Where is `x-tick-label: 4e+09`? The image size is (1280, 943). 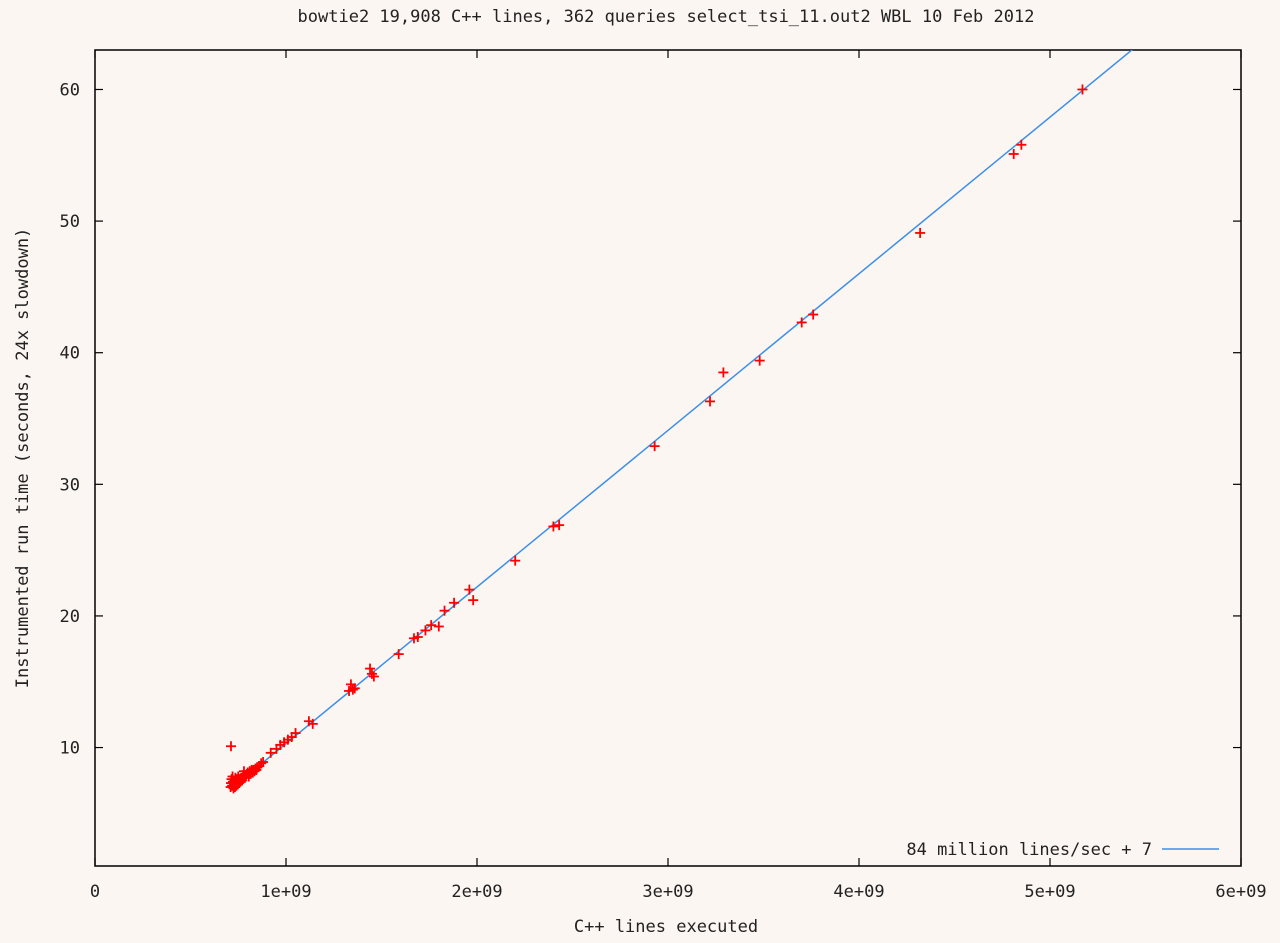 x-tick-label: 4e+09 is located at coordinates (858, 892).